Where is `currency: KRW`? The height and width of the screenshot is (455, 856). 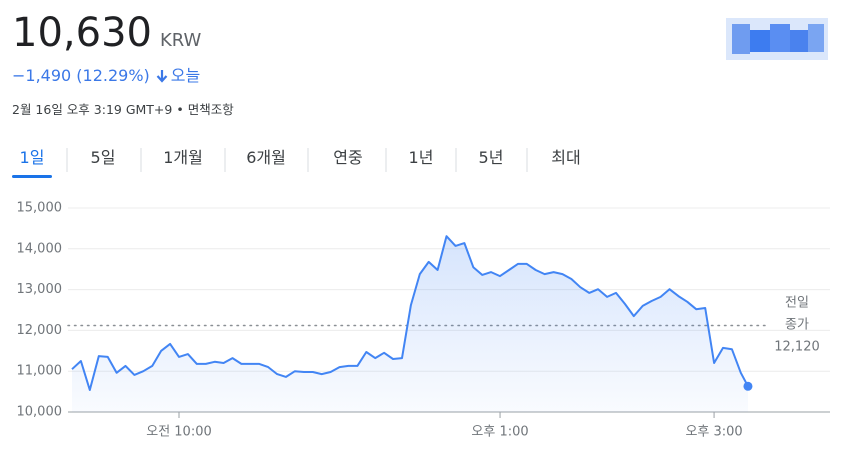
currency: KRW is located at coordinates (180, 40).